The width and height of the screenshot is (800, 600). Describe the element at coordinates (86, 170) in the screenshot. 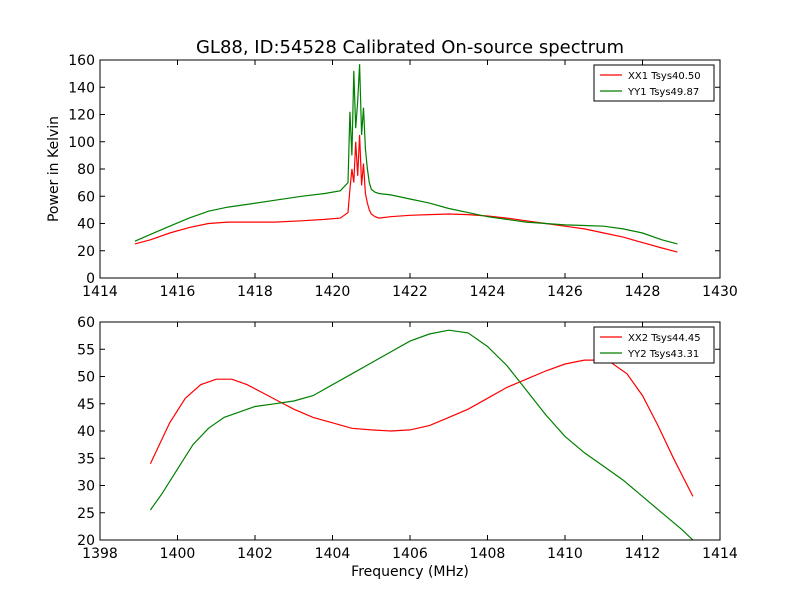

I see `y-tick-label: 80` at that location.